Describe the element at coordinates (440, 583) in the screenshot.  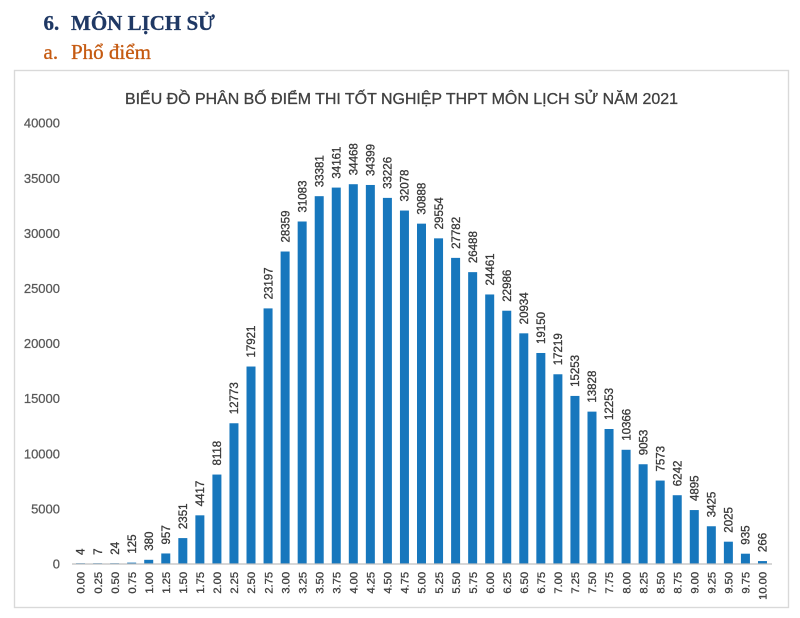
I see `svg-text: 5.25` at that location.